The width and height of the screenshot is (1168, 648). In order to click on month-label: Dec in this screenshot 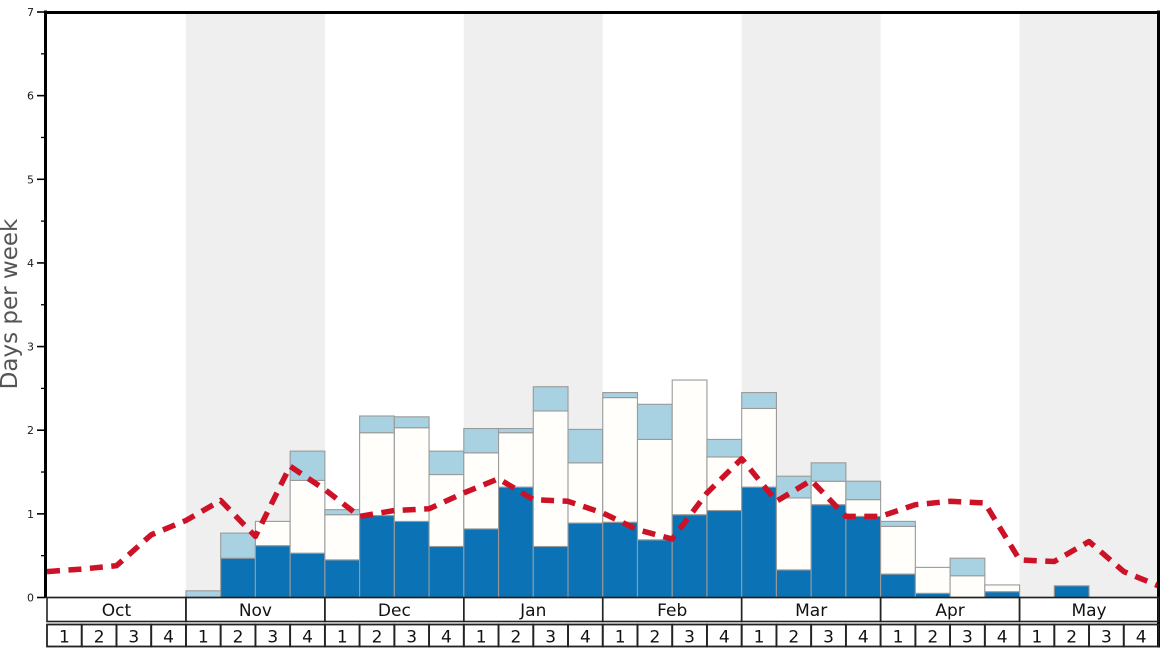, I will do `click(394, 611)`.